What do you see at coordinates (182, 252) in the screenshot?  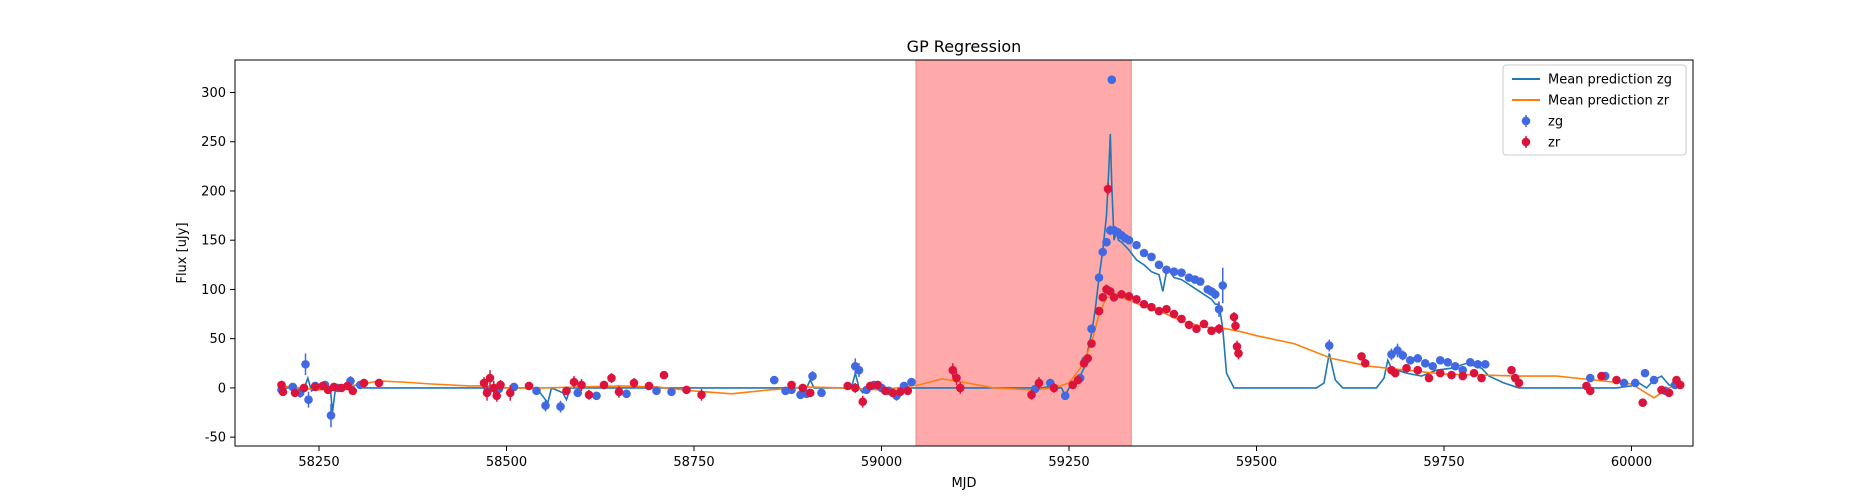 I see `y-axis-title: Flux [uJy]` at bounding box center [182, 252].